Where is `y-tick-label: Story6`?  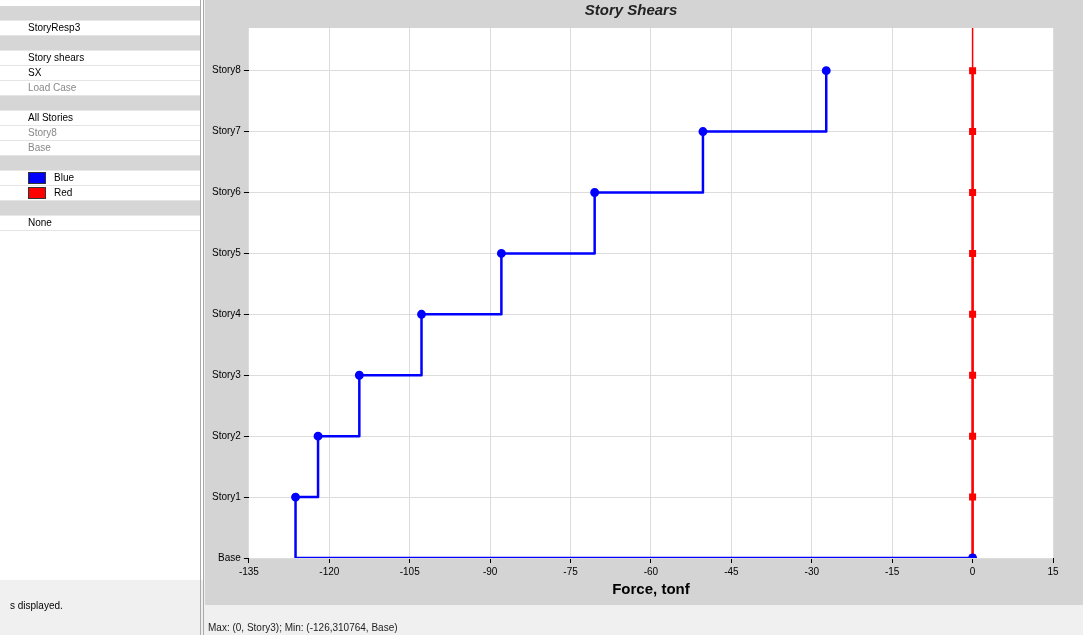 y-tick-label: Story6 is located at coordinates (227, 192).